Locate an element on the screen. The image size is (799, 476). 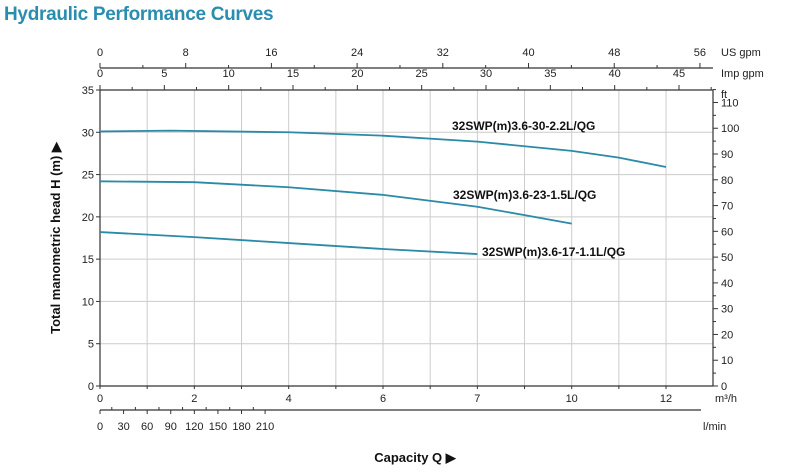
y-tick-label: 25 is located at coordinates (88, 176).